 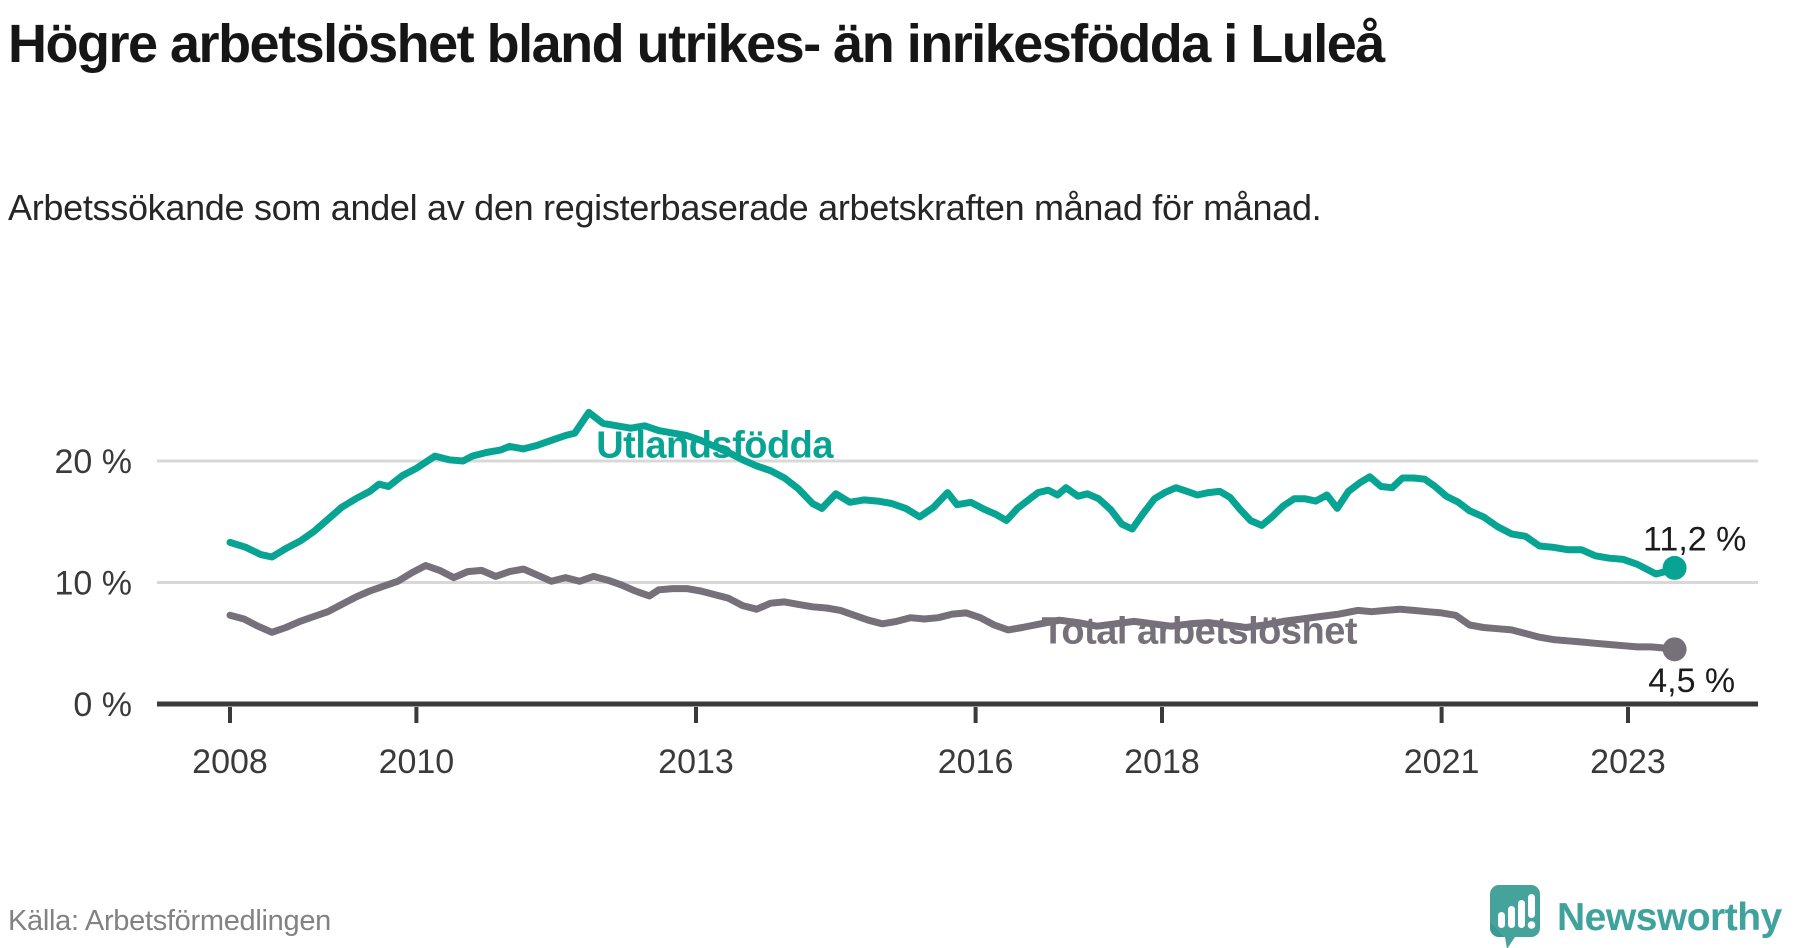 I want to click on series-line-utlandsf-dda, so click(x=952, y=493).